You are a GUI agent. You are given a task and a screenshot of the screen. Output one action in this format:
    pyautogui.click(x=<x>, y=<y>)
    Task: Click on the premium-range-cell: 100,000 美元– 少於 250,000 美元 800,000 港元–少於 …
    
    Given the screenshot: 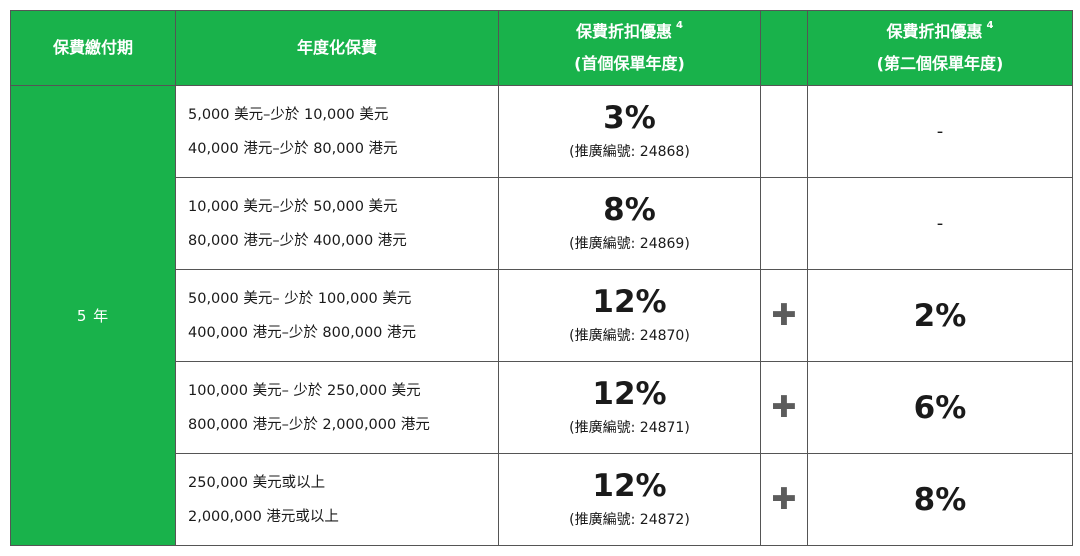 What is the action you would take?
    pyautogui.click(x=337, y=407)
    